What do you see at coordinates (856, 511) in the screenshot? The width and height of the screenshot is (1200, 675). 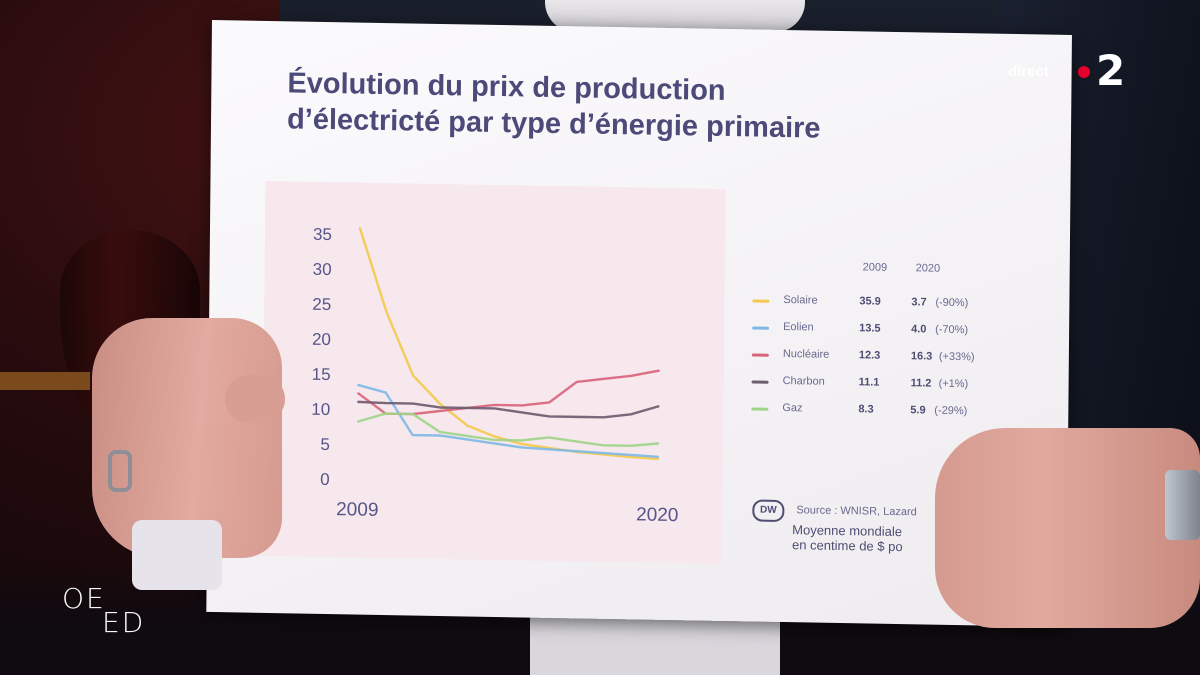 I see `source-text: Source : WNISR, Lazard` at bounding box center [856, 511].